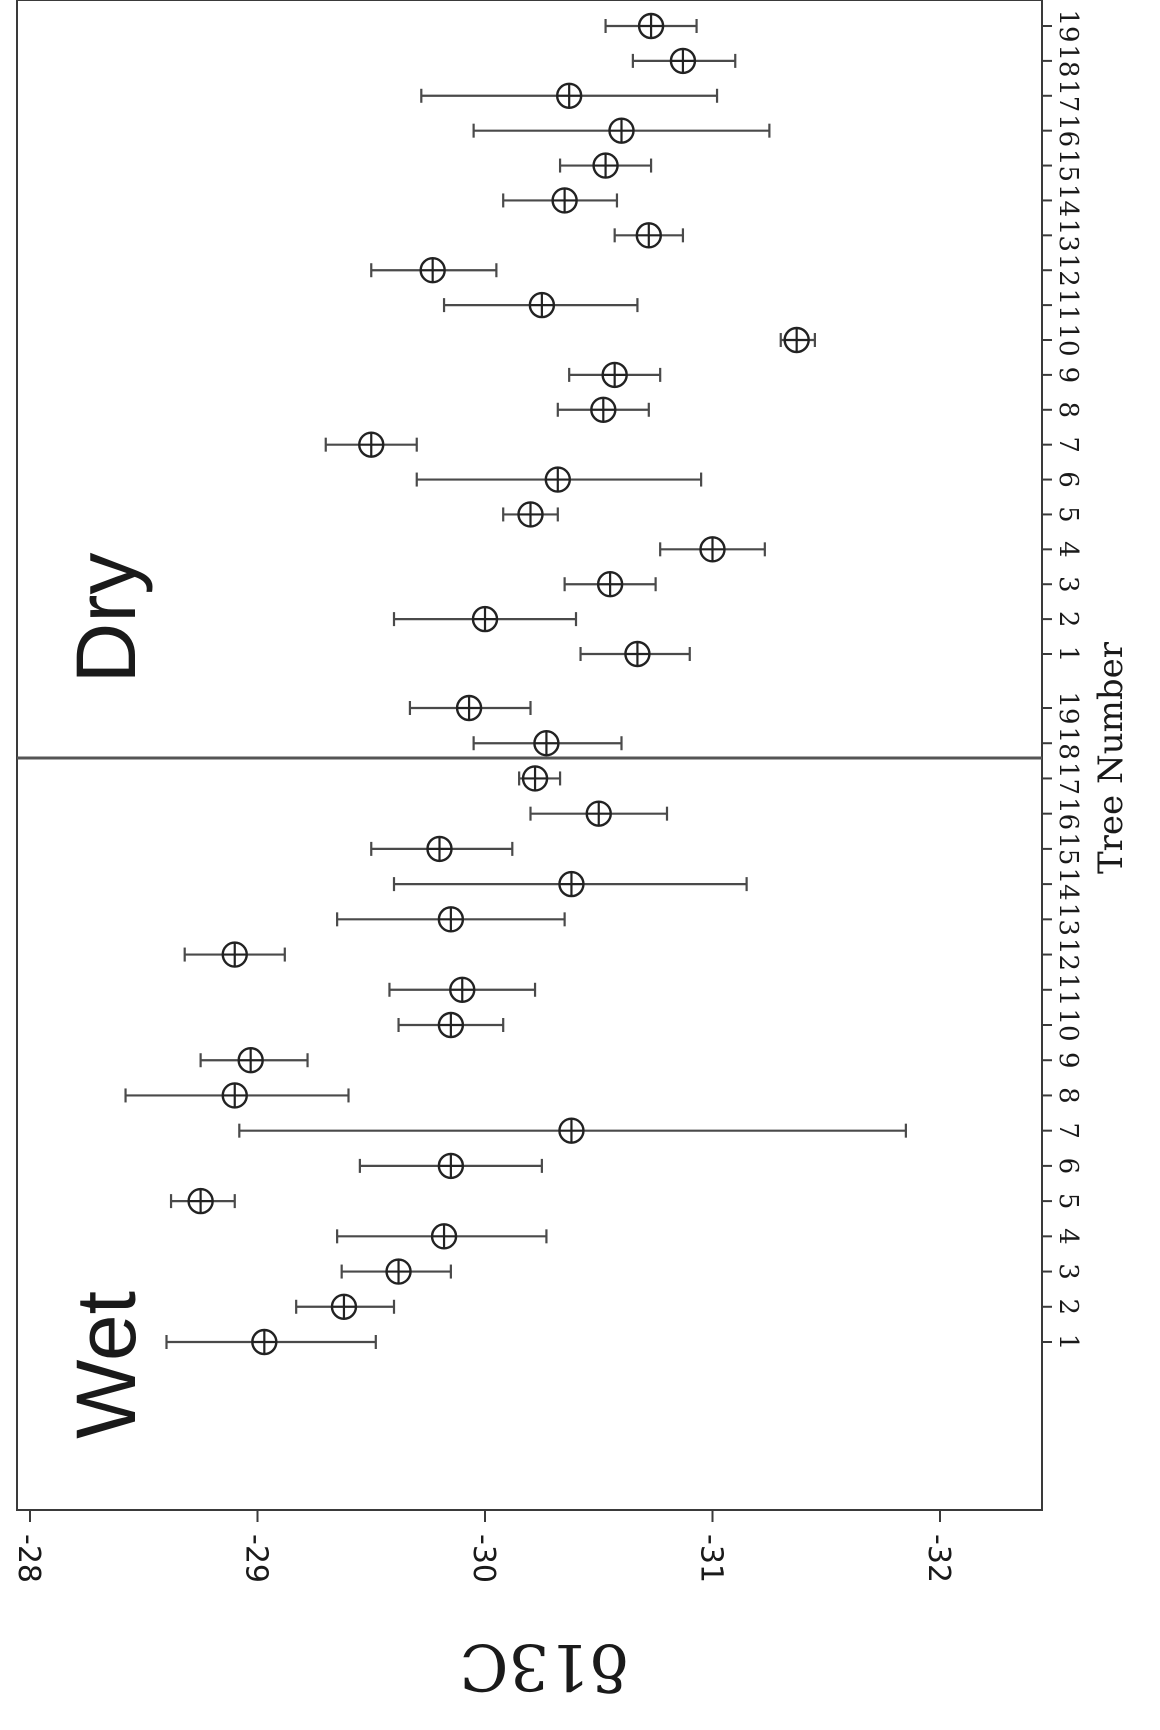 Image resolution: width=1160 pixels, height=1730 pixels. What do you see at coordinates (28, 1558) in the screenshot?
I see `value-tick-label: -28` at bounding box center [28, 1558].